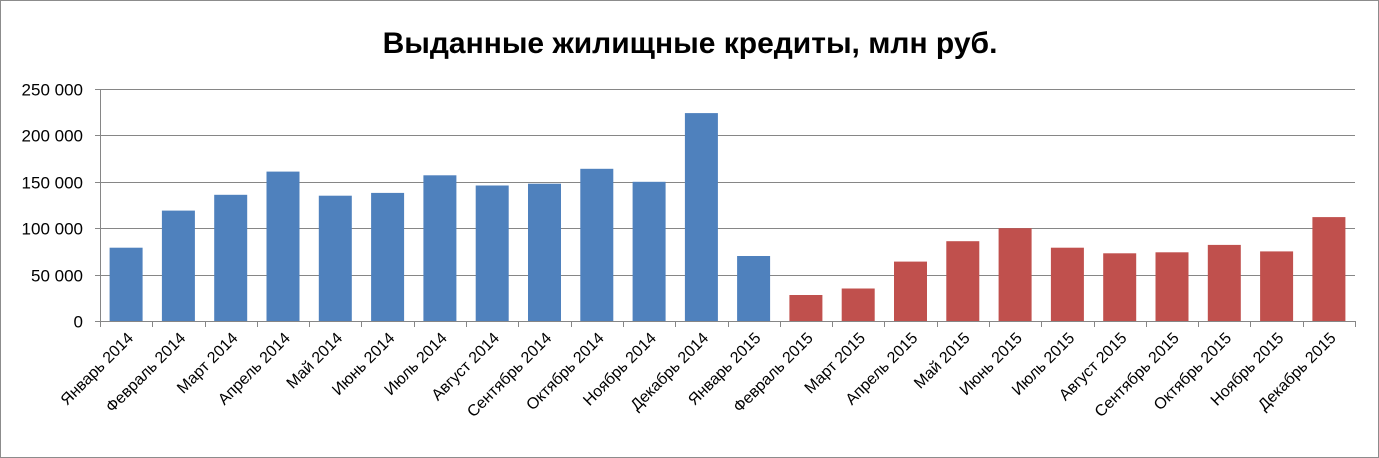  What do you see at coordinates (52, 136) in the screenshot?
I see `y-tick-label: 200 000` at bounding box center [52, 136].